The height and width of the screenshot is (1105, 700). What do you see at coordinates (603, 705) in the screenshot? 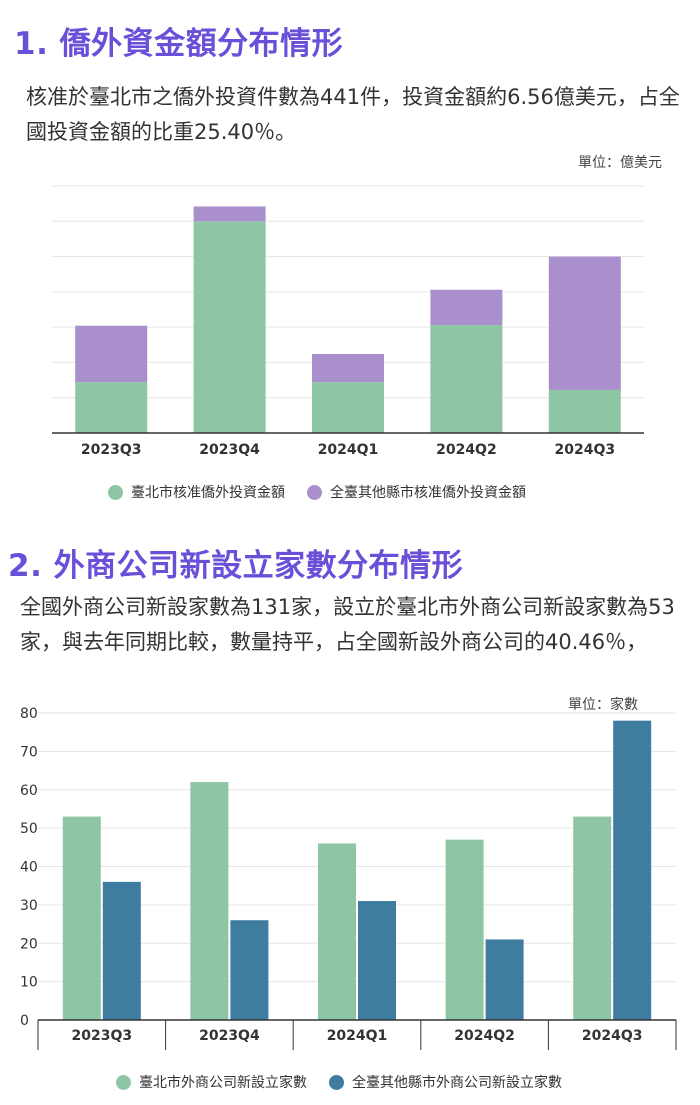
I see `chart2-unit: 單位：家數` at bounding box center [603, 705].